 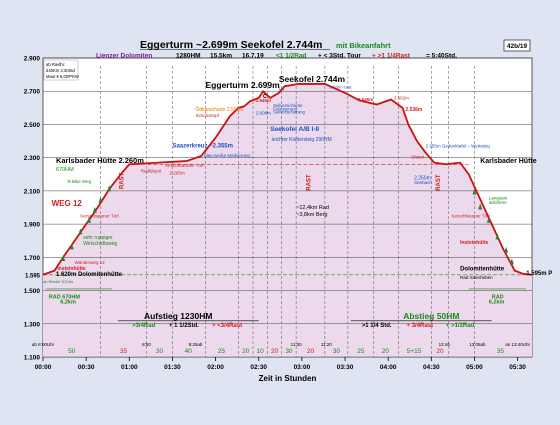 What do you see at coordinates (431, 316) in the screenshot?
I see `abstieg-title: Abstieg 50HM` at bounding box center [431, 316].